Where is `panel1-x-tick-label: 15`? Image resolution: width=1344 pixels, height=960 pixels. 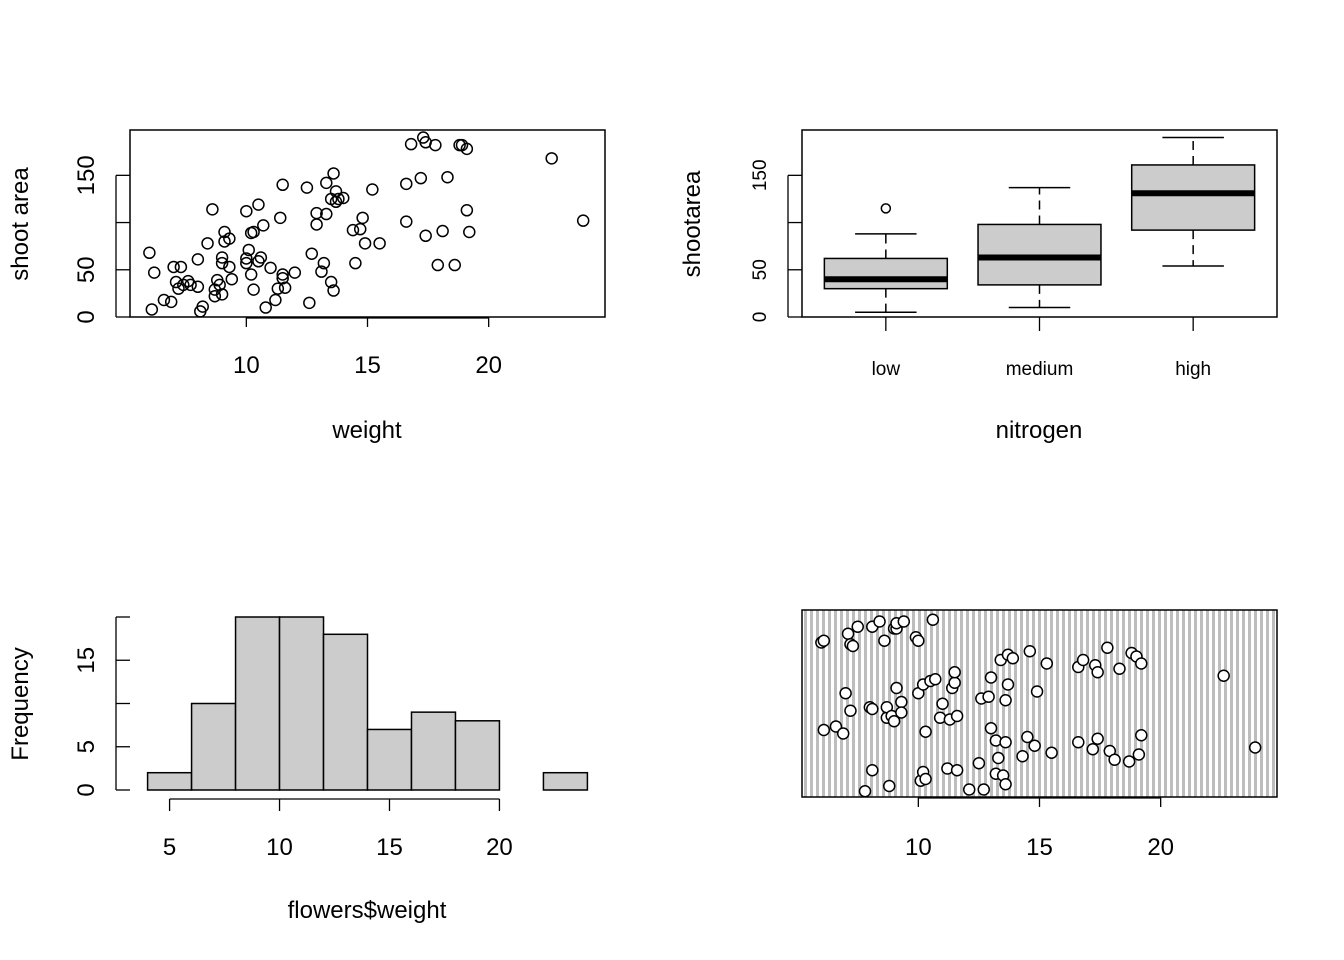 panel1-x-tick-label: 15 is located at coordinates (367, 365).